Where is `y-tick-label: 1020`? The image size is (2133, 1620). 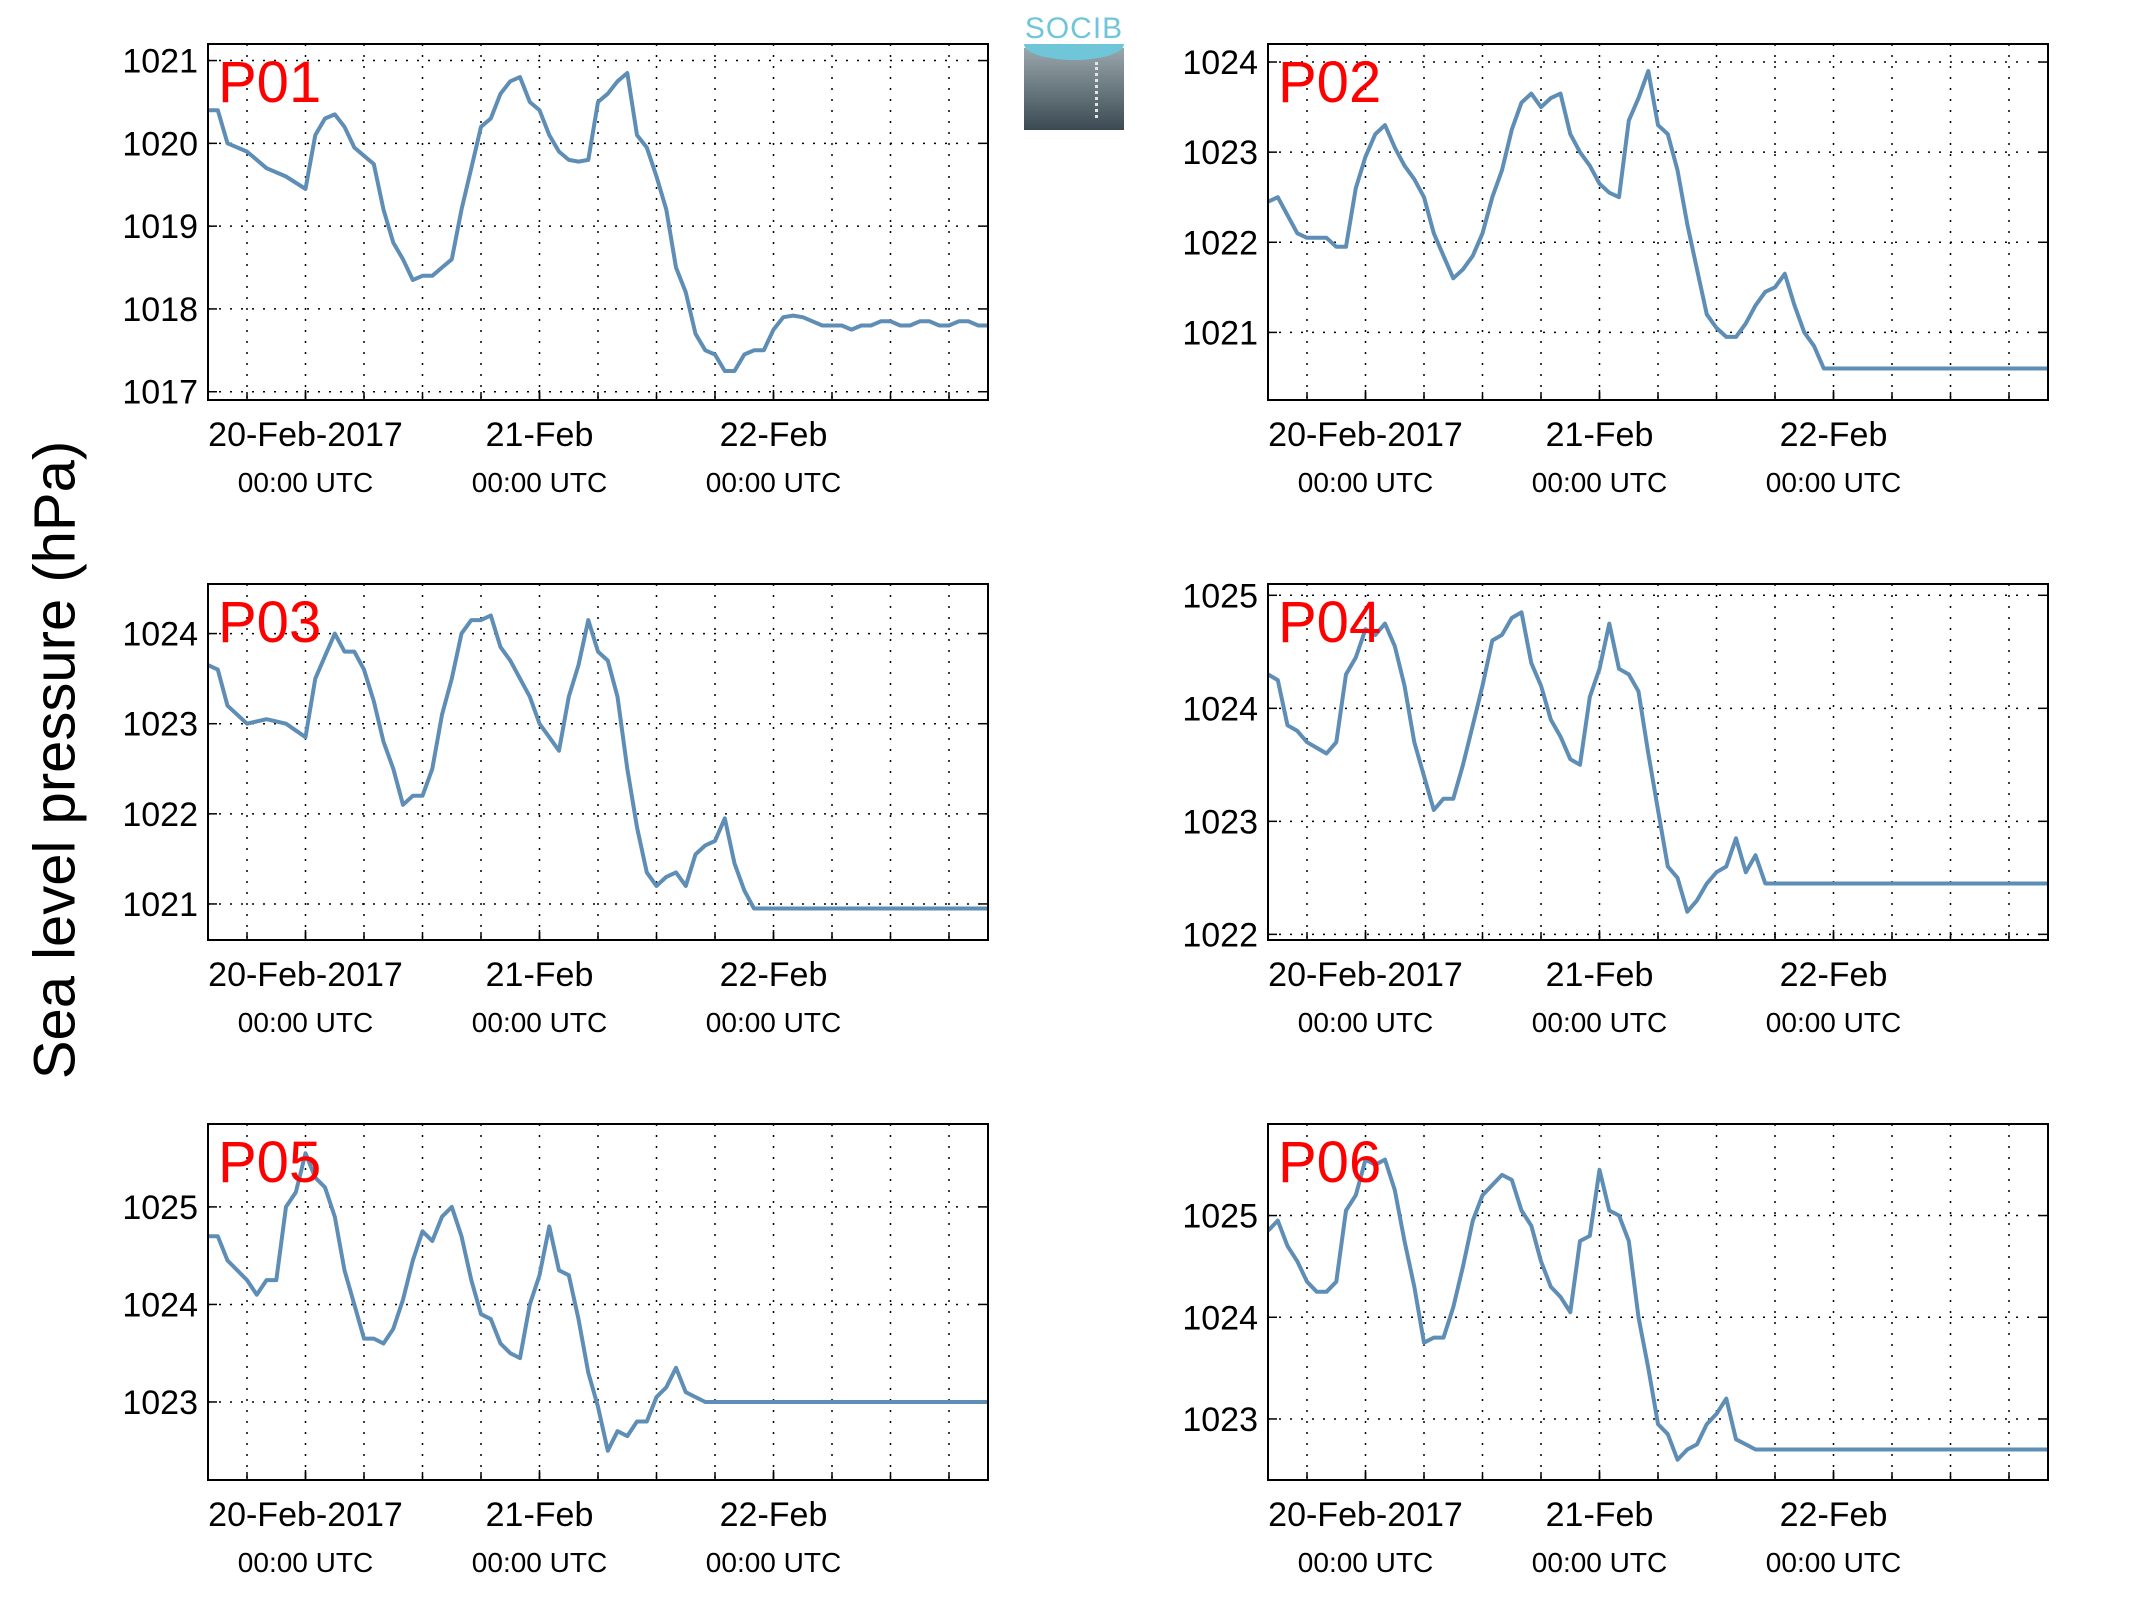
y-tick-label: 1020 is located at coordinates (160, 144).